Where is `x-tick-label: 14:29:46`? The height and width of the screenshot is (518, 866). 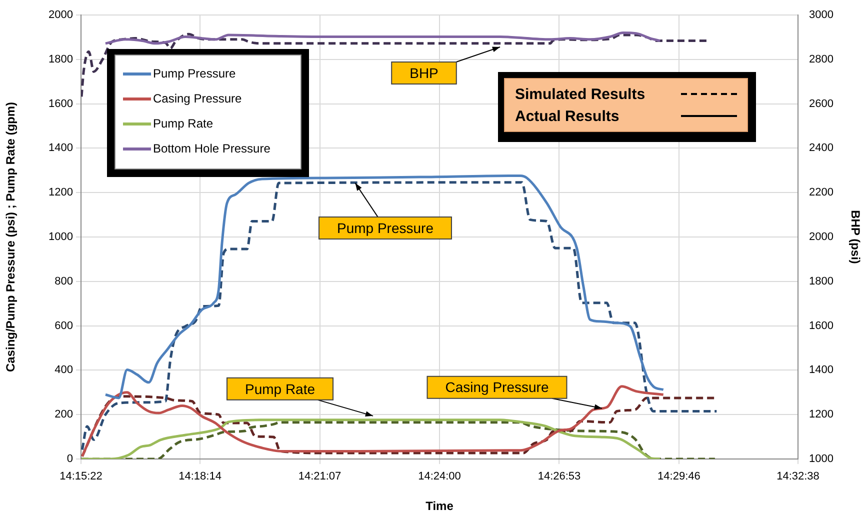 x-tick-label: 14:29:46 is located at coordinates (679, 476).